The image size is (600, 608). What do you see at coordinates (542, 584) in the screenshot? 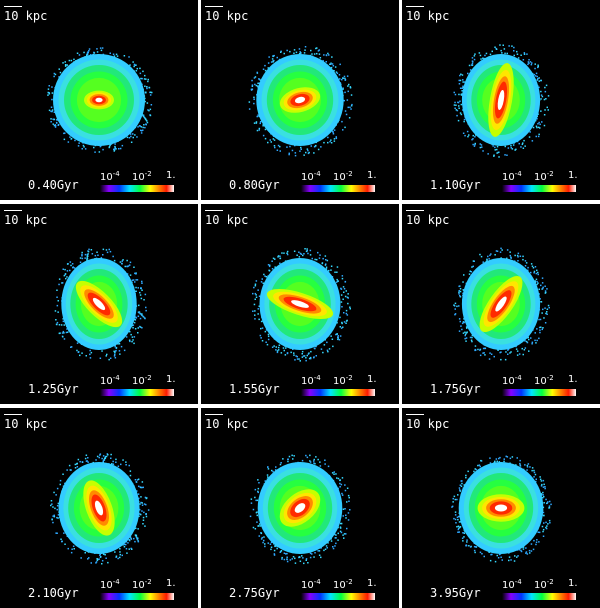
I see `colorbar-ticks: 10-4 10-2 1.` at bounding box center [542, 584].